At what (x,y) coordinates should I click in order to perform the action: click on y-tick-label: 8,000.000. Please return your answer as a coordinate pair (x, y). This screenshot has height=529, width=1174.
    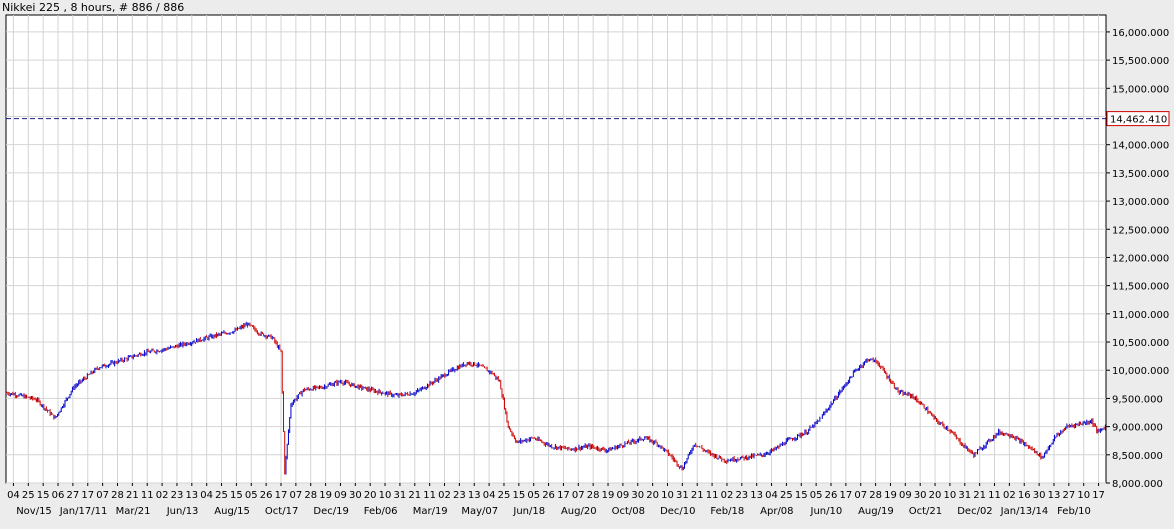
    Looking at the image, I should click on (1137, 484).